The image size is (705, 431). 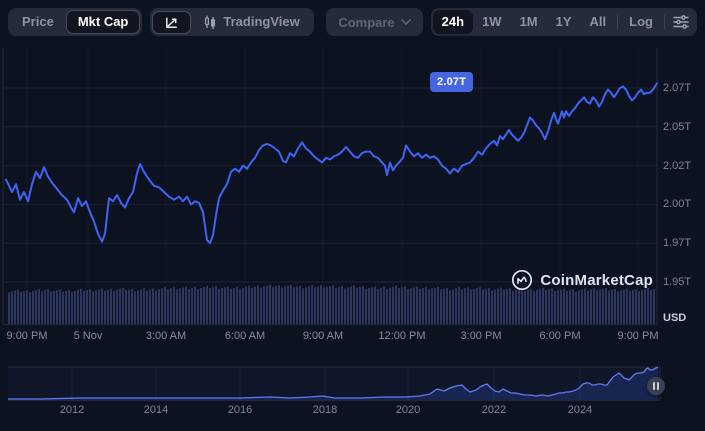 What do you see at coordinates (261, 21) in the screenshot?
I see `tradingview-label: TradingView` at bounding box center [261, 21].